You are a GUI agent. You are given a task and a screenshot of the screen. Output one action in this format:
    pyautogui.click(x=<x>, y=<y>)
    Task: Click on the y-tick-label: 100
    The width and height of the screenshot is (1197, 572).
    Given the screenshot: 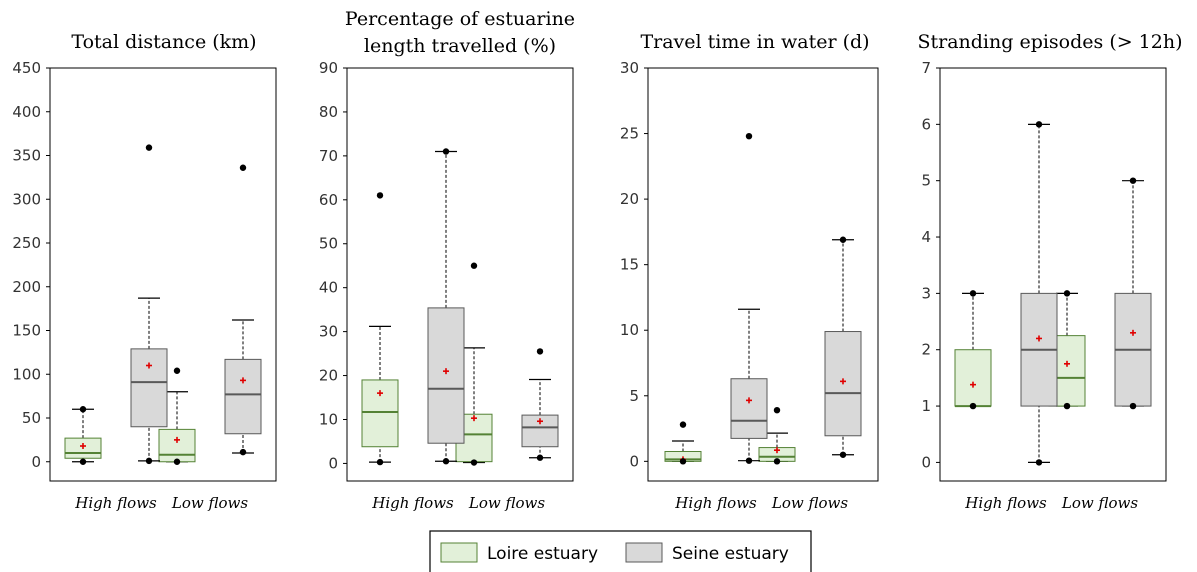 What is the action you would take?
    pyautogui.click(x=26, y=374)
    